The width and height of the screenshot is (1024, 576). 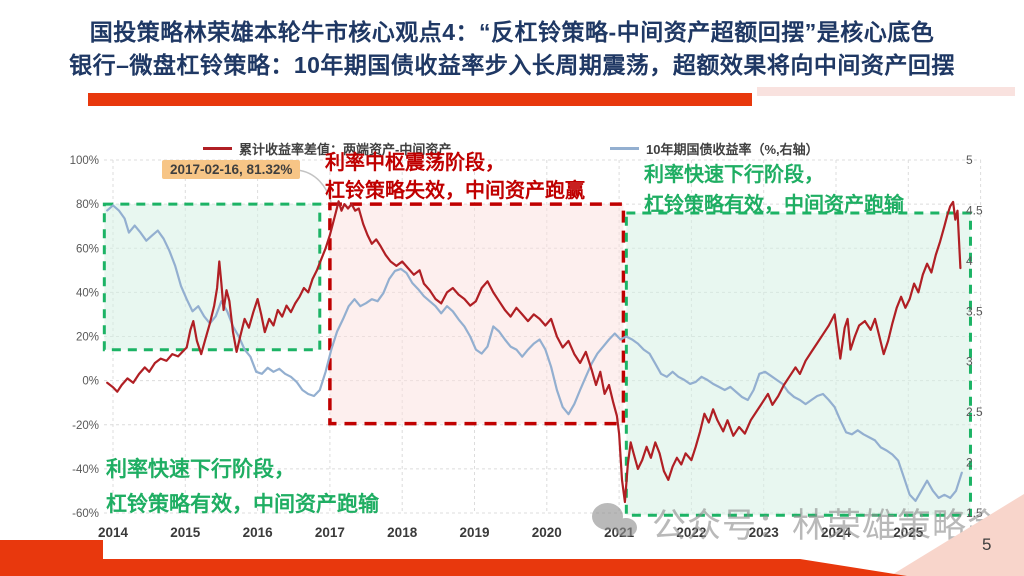 I want to click on x-axis-label: 2024, so click(x=836, y=532).